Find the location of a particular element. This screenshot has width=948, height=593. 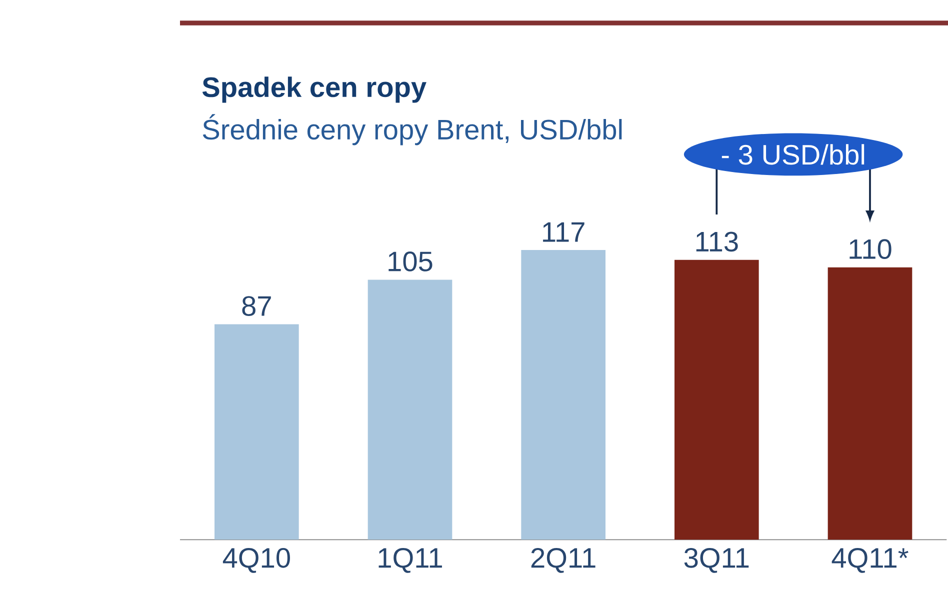

x-tick-label: 3Q11 is located at coordinates (716, 560).